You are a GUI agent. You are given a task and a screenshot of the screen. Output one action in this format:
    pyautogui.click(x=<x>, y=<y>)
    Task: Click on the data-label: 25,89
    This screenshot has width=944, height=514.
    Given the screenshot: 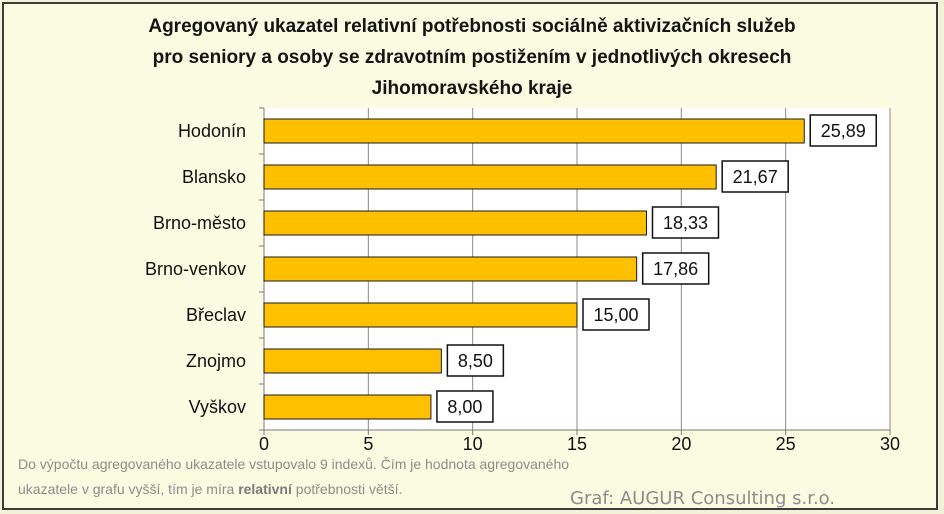 What is the action you would take?
    pyautogui.click(x=843, y=131)
    